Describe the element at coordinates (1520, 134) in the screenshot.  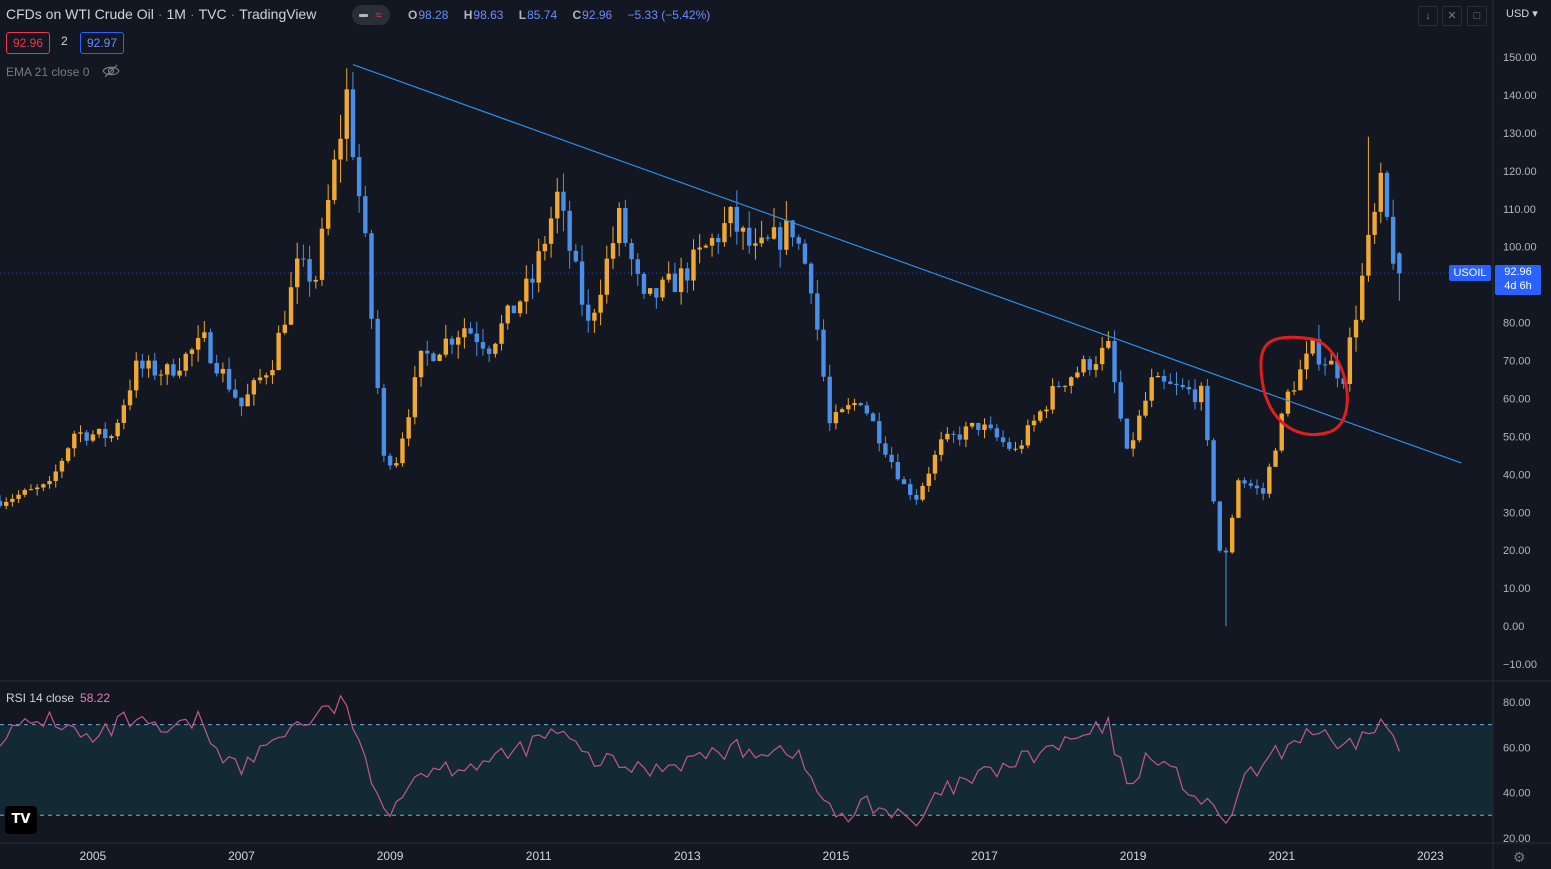
I see `price-tick-label: 130.00` at that location.